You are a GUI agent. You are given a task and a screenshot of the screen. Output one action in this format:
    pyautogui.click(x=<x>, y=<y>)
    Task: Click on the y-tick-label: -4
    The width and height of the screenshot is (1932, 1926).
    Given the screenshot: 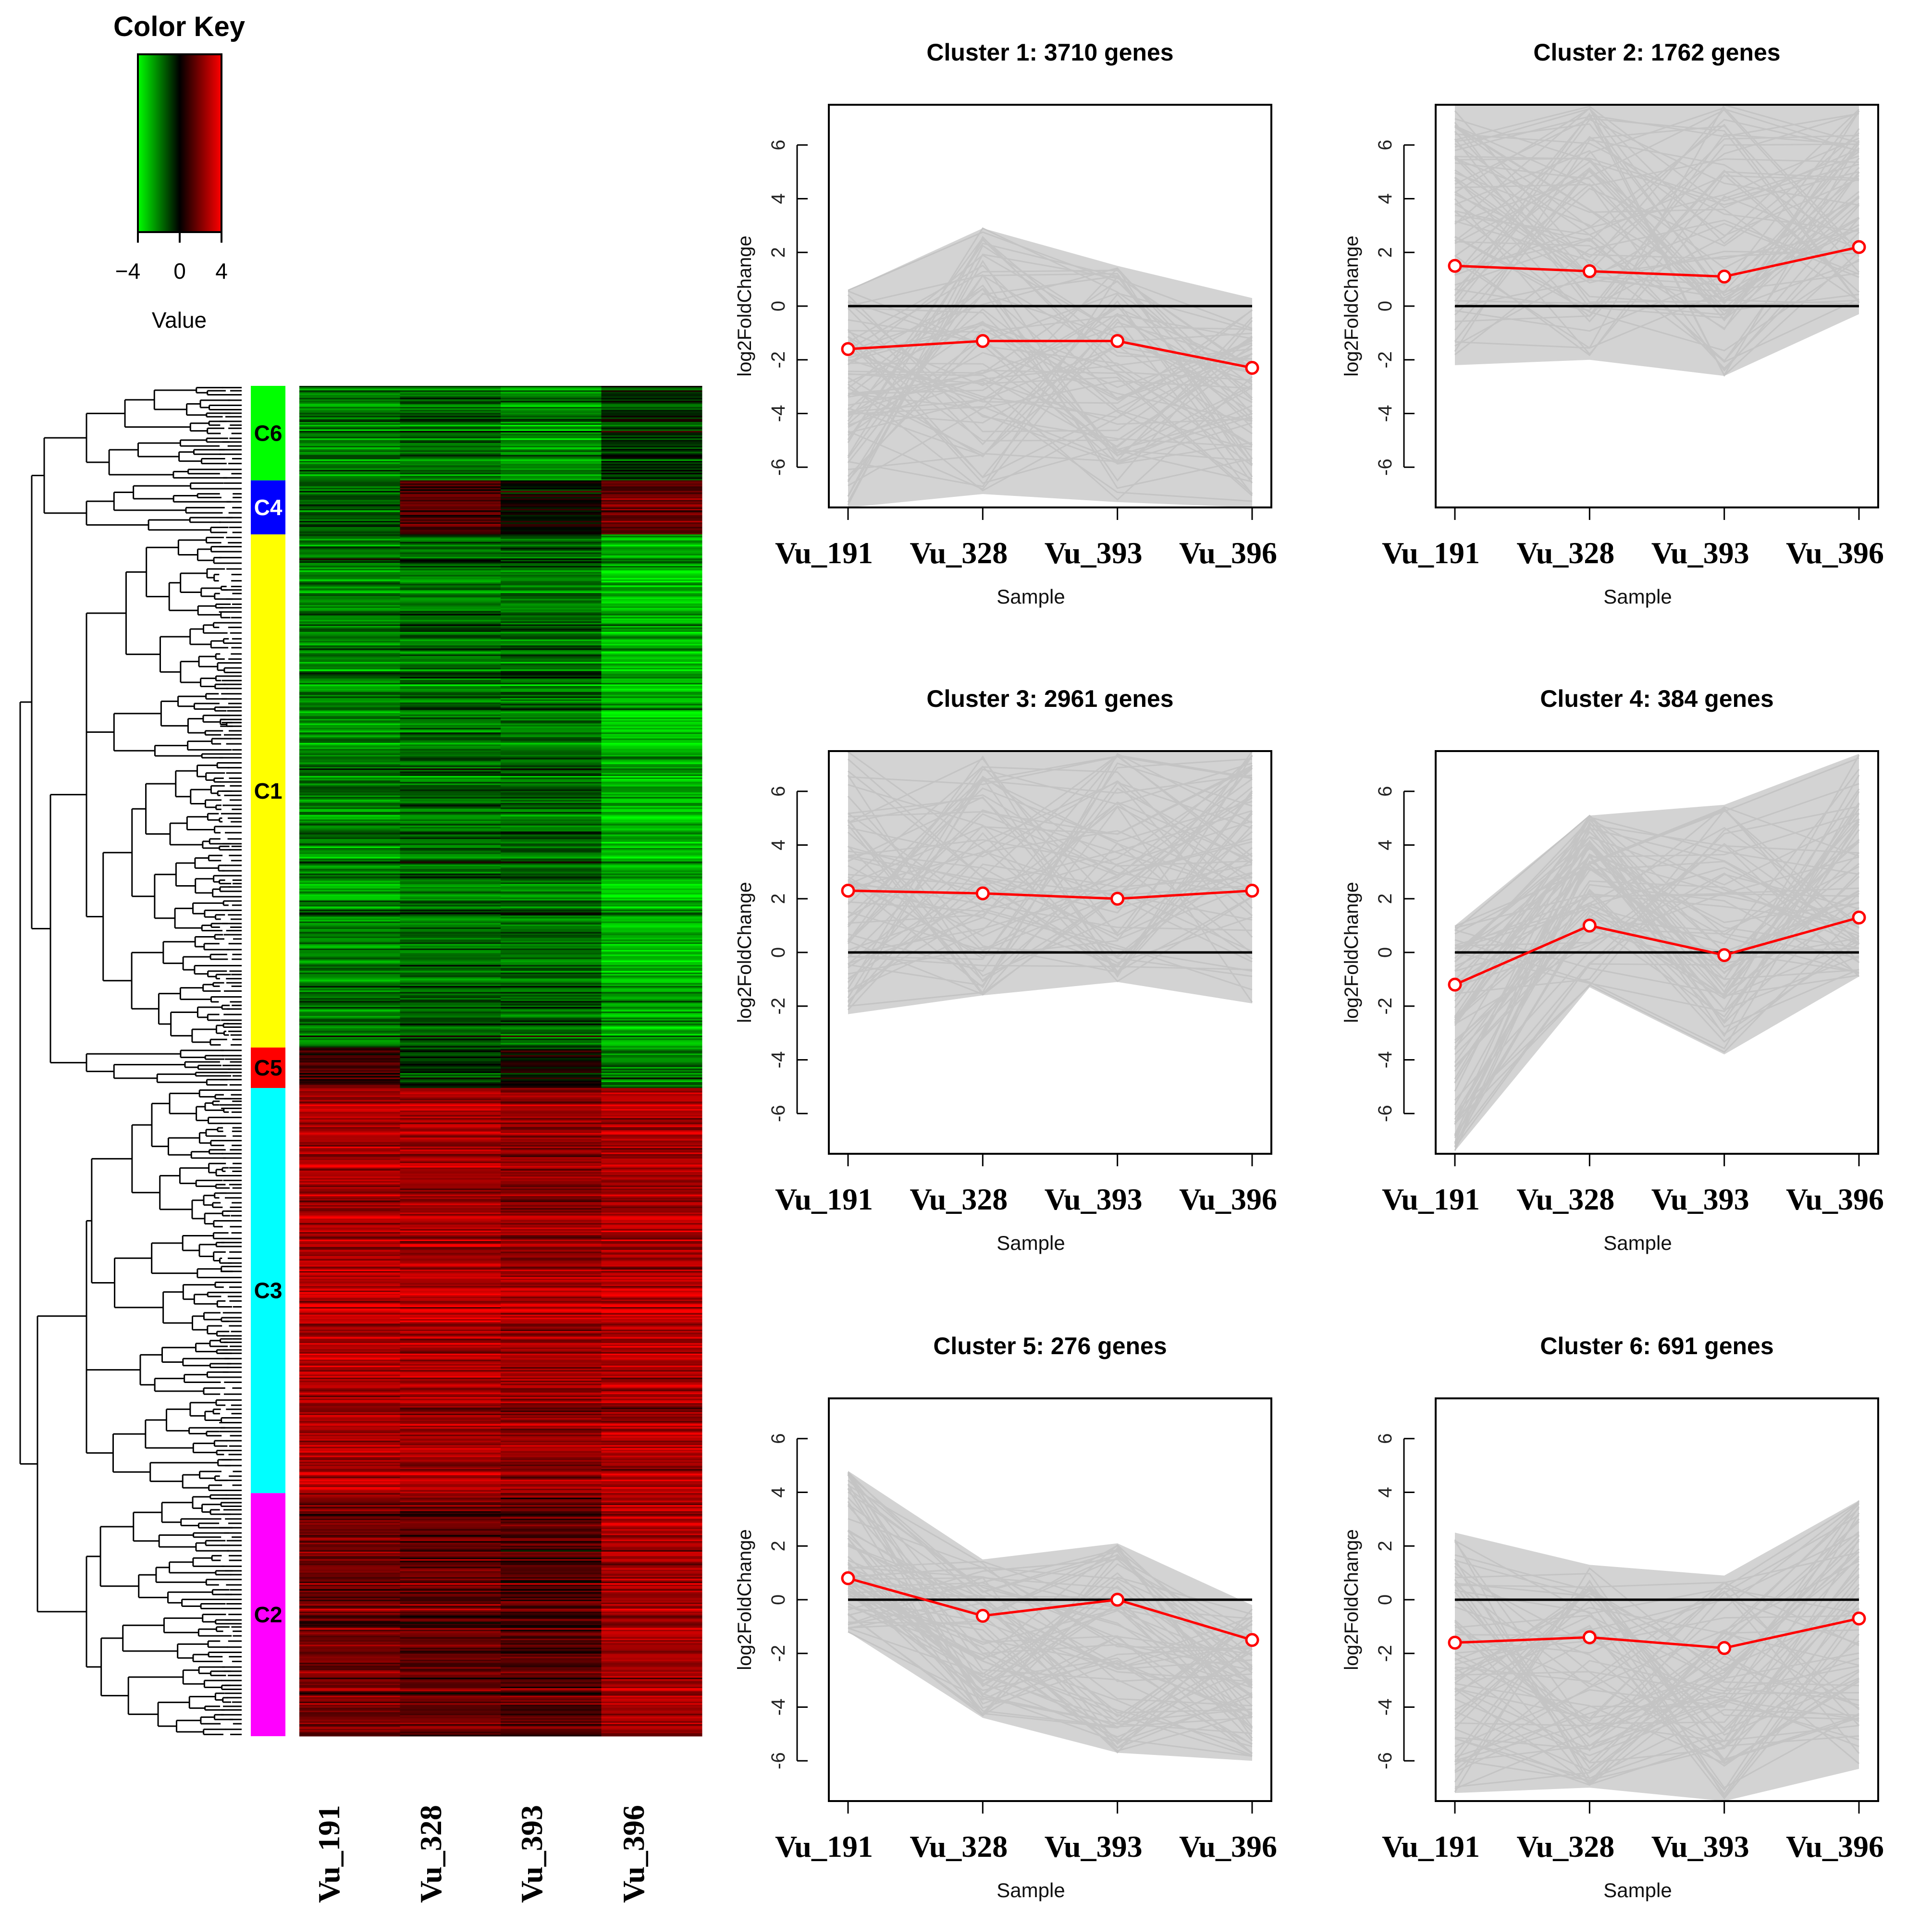 What is the action you would take?
    pyautogui.click(x=1385, y=413)
    